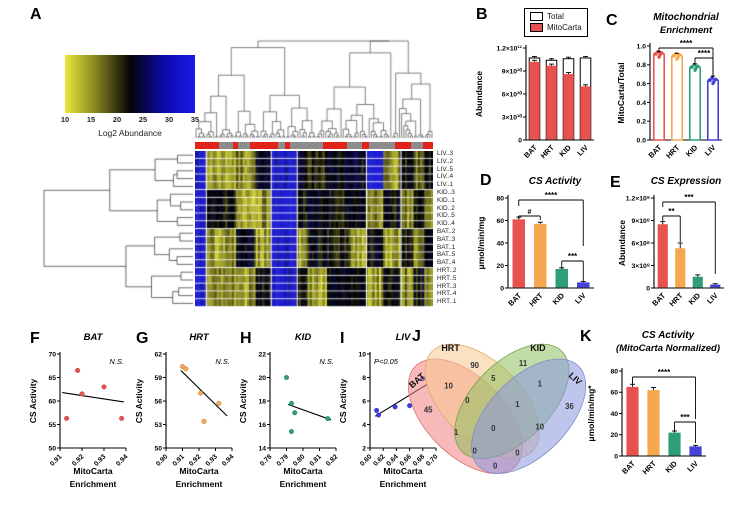 The width and height of the screenshot is (738, 505). What do you see at coordinates (447, 302) in the screenshot?
I see `heatmap-row-label: HRT..1` at bounding box center [447, 302].